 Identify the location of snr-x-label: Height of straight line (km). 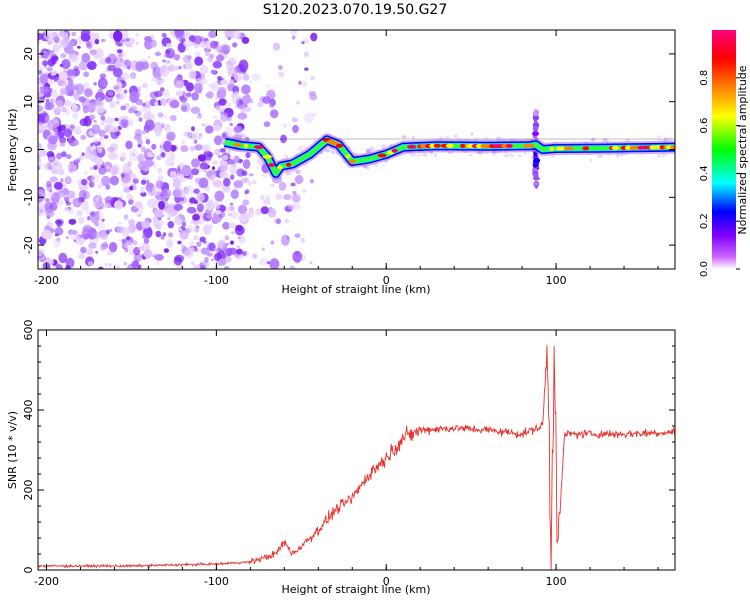
(355, 589).